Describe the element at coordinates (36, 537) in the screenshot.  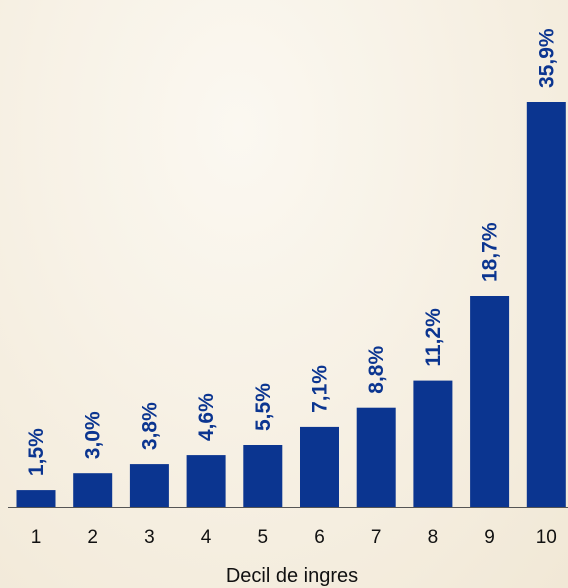
I see `x-tick-label: 1` at that location.